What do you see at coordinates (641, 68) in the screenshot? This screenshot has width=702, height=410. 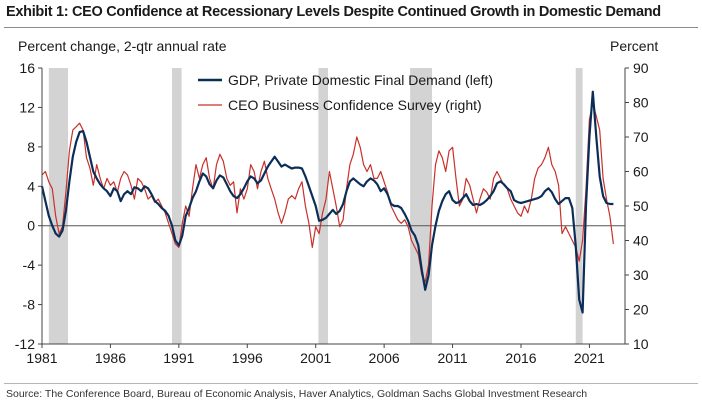 I see `y-right-tick-label: 90` at bounding box center [641, 68].